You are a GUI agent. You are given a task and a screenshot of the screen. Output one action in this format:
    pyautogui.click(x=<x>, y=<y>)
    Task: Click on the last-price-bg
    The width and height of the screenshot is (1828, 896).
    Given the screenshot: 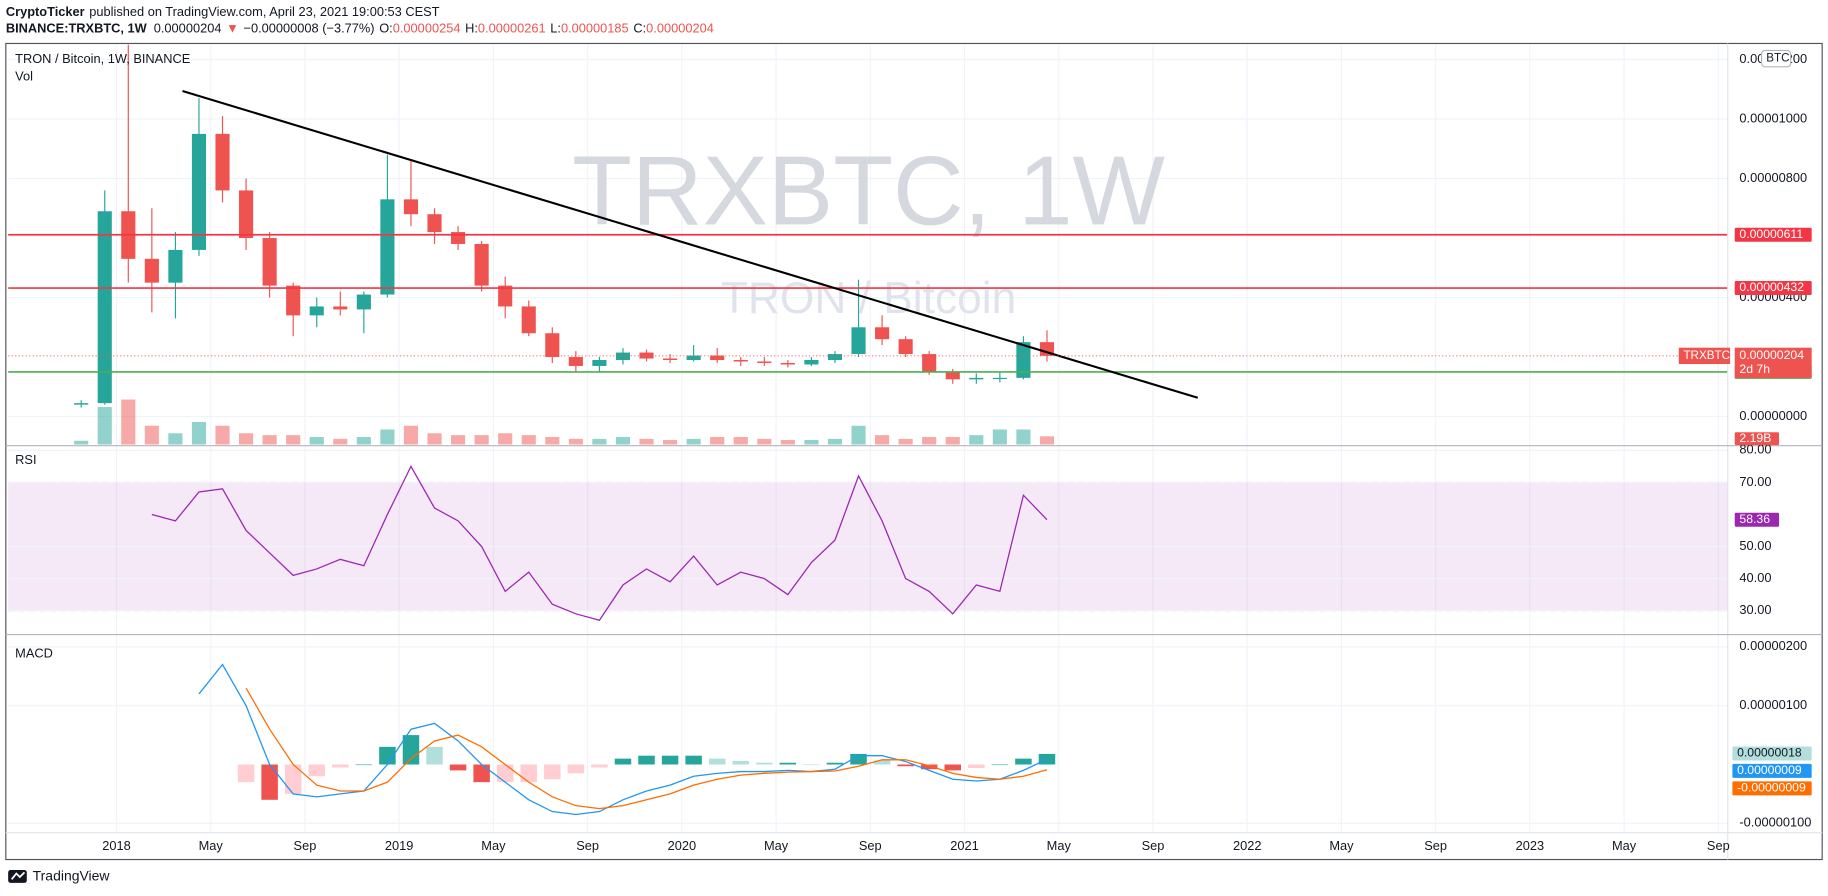 What is the action you would take?
    pyautogui.click(x=1773, y=362)
    